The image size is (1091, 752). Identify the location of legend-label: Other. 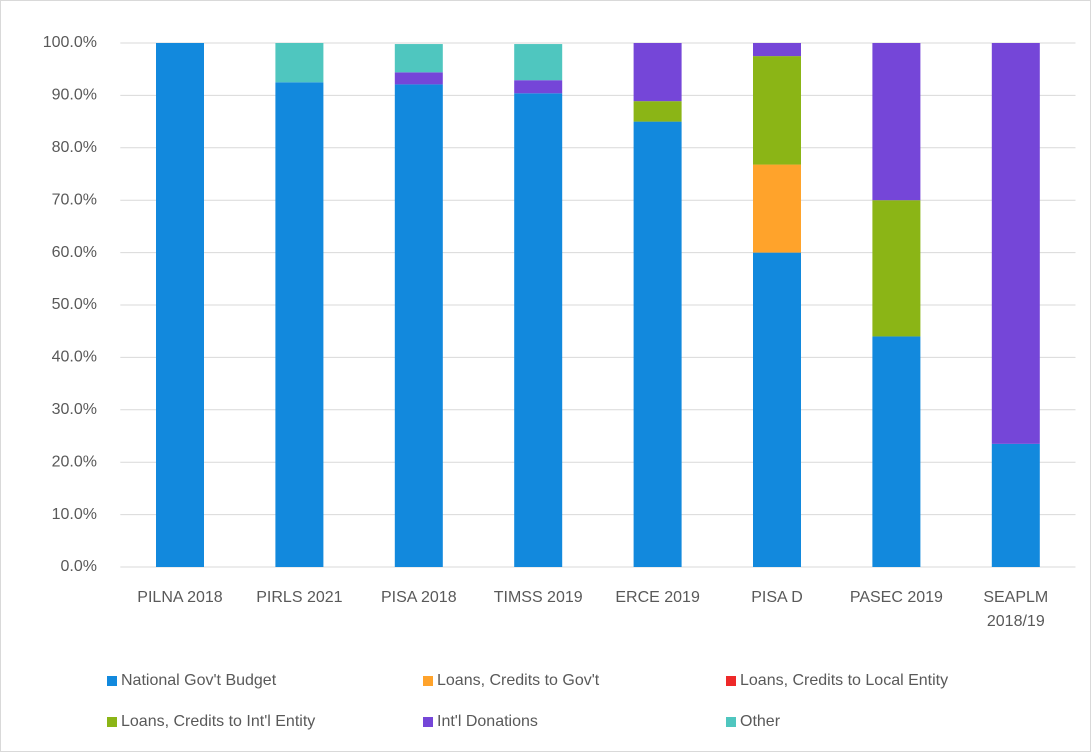
(760, 721).